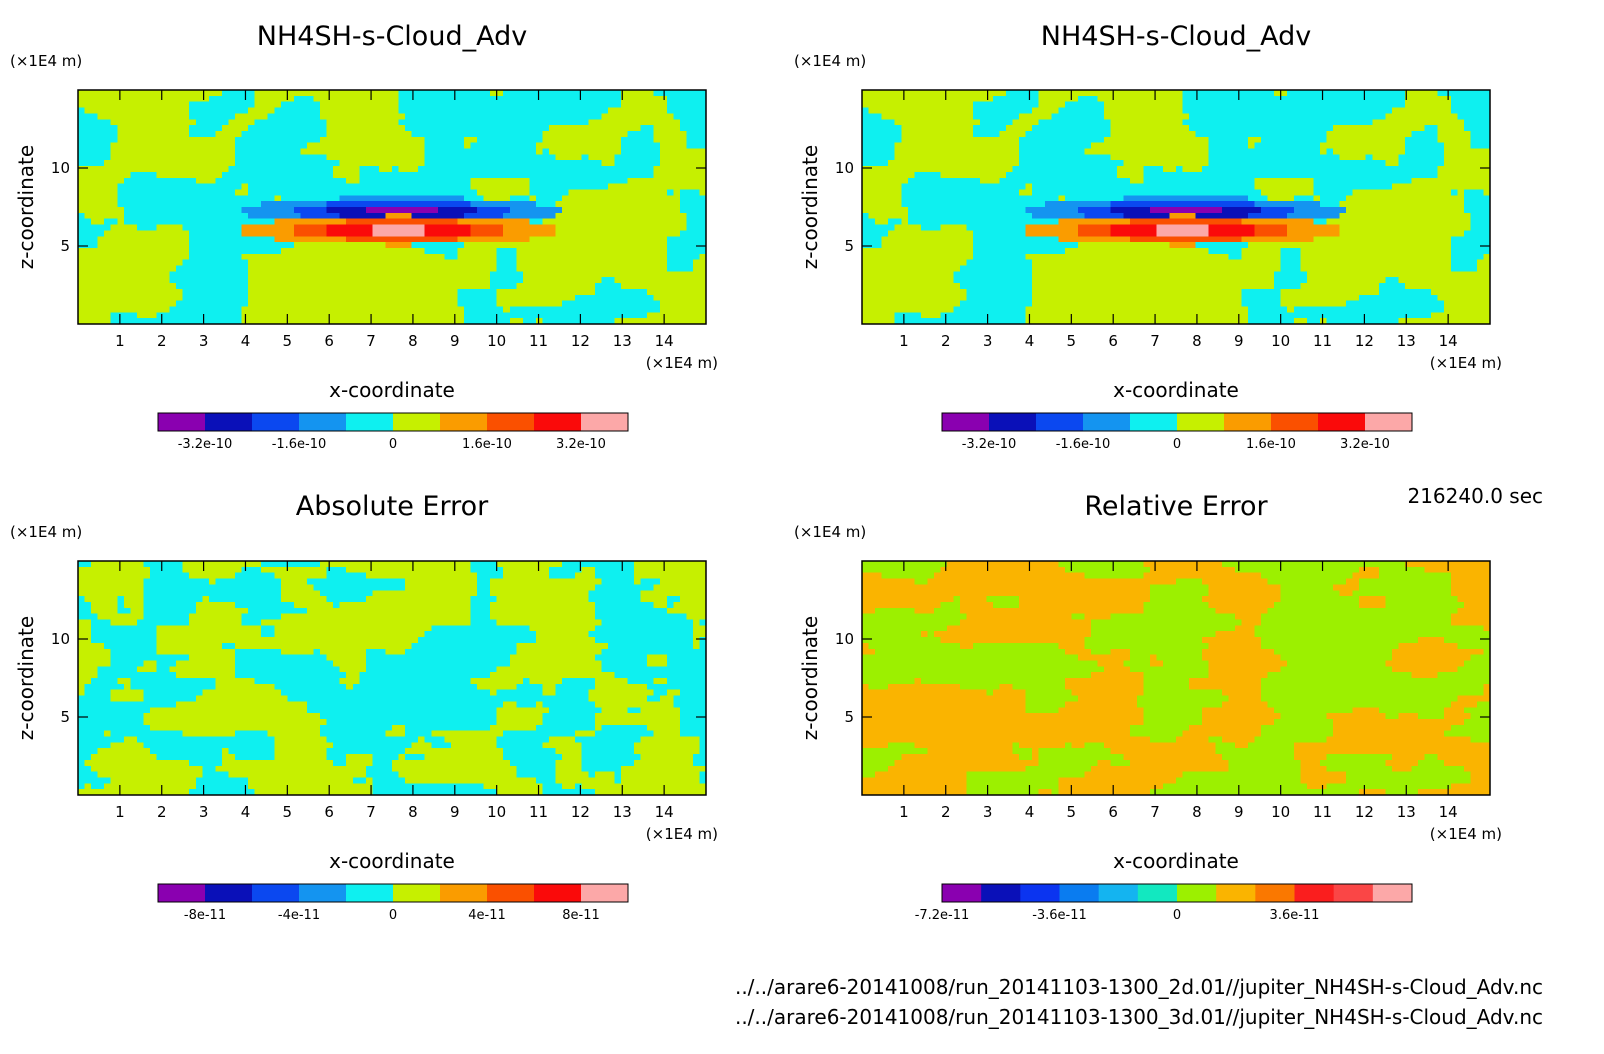  Describe the element at coordinates (299, 444) in the screenshot. I see `colorbar-tick-label: -1.6e-10` at that location.